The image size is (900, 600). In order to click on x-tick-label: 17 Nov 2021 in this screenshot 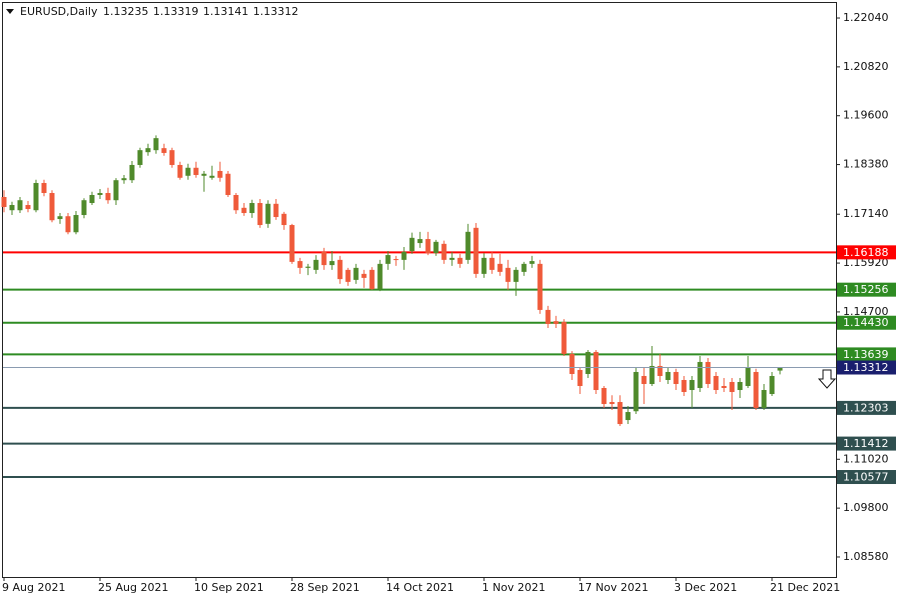, I will do `click(613, 587)`.